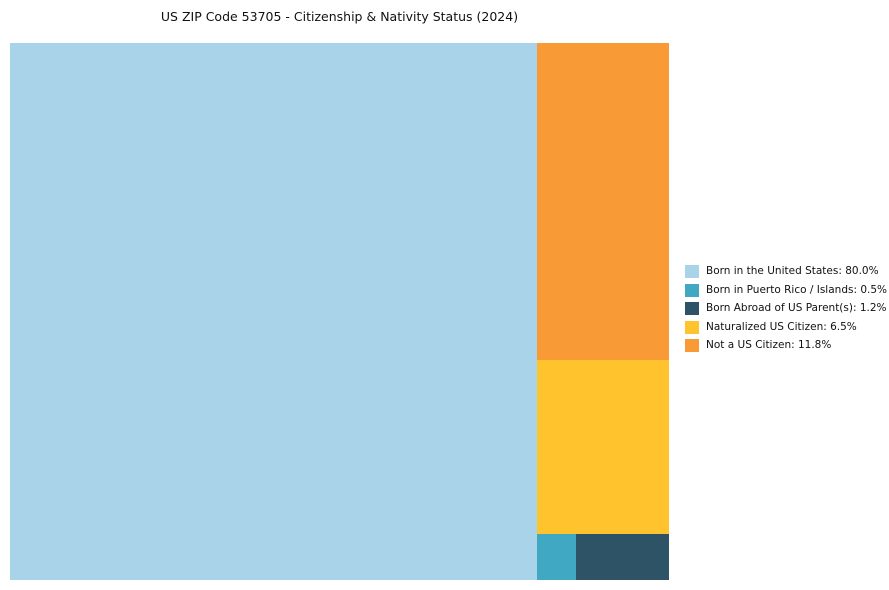 Image resolution: width=889 pixels, height=590 pixels. I want to click on legend-item-naturalized-us-citizen: Naturalized US Citizen: 6.5%, so click(786, 327).